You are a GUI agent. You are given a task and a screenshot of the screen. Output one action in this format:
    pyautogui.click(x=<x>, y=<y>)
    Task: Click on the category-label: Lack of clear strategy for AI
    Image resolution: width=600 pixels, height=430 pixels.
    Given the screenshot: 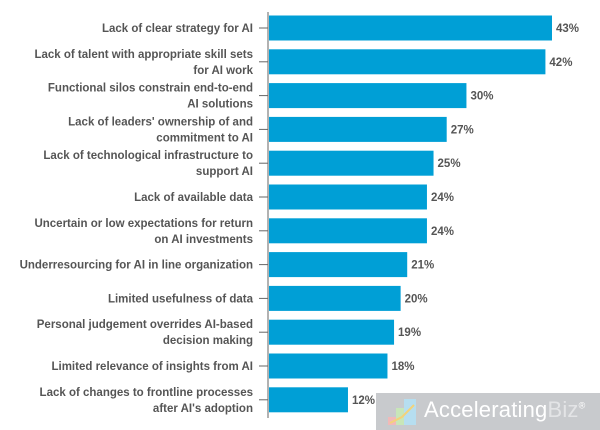 What is the action you would take?
    pyautogui.click(x=177, y=29)
    